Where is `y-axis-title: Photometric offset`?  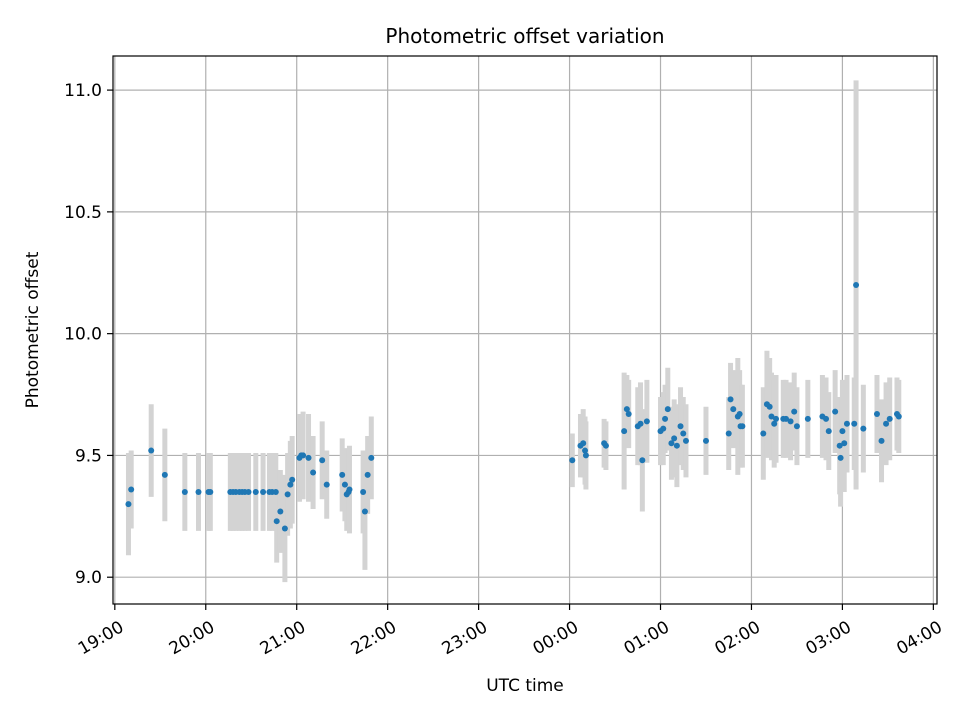
y-axis-title: Photometric offset is located at coordinates (33, 329).